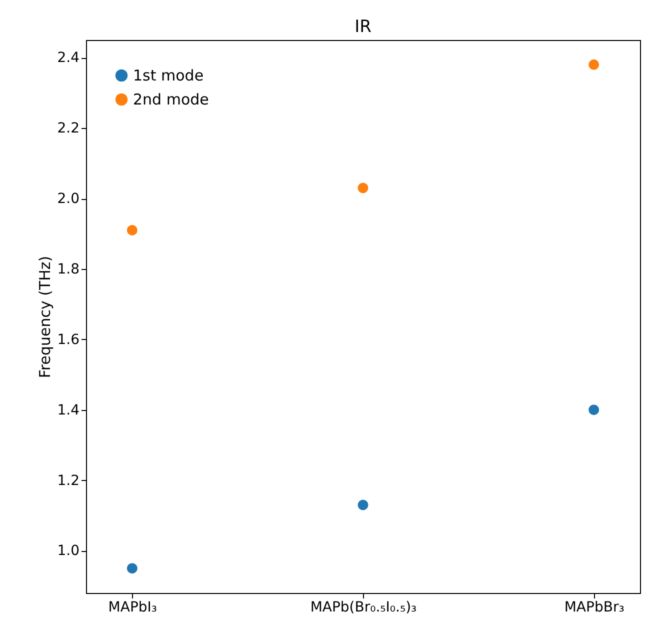  I want to click on y-tick-label: 1.2, so click(68, 480).